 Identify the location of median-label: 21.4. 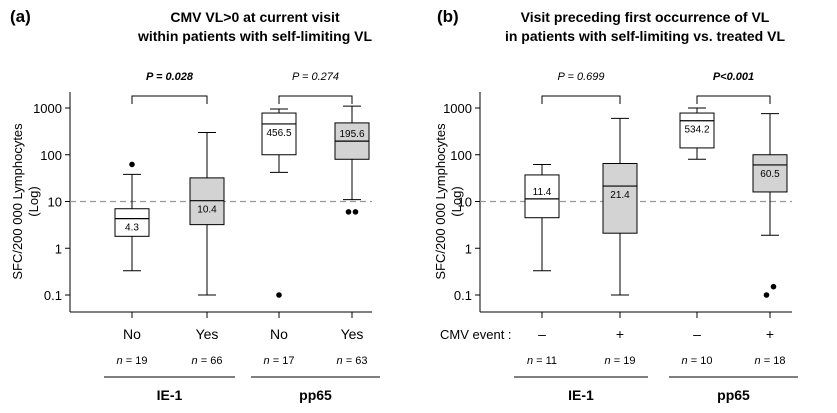
(620, 195).